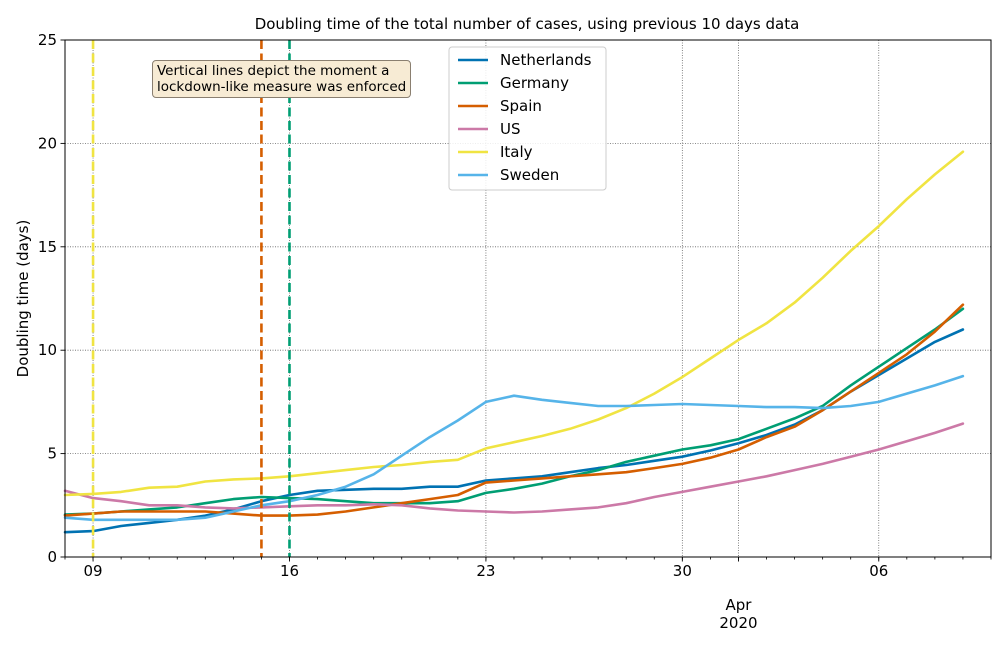  Describe the element at coordinates (534, 83) in the screenshot. I see `legend-label: Germany` at that location.